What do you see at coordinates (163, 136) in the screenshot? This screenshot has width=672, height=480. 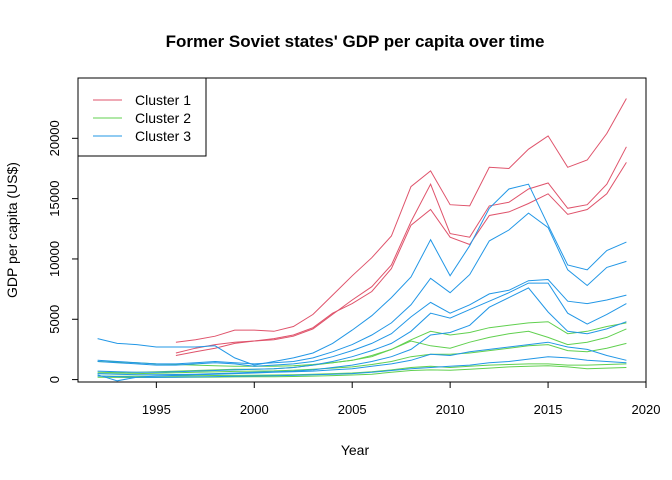 I see `legend-label-cluster-3: Cluster 3` at bounding box center [163, 136].